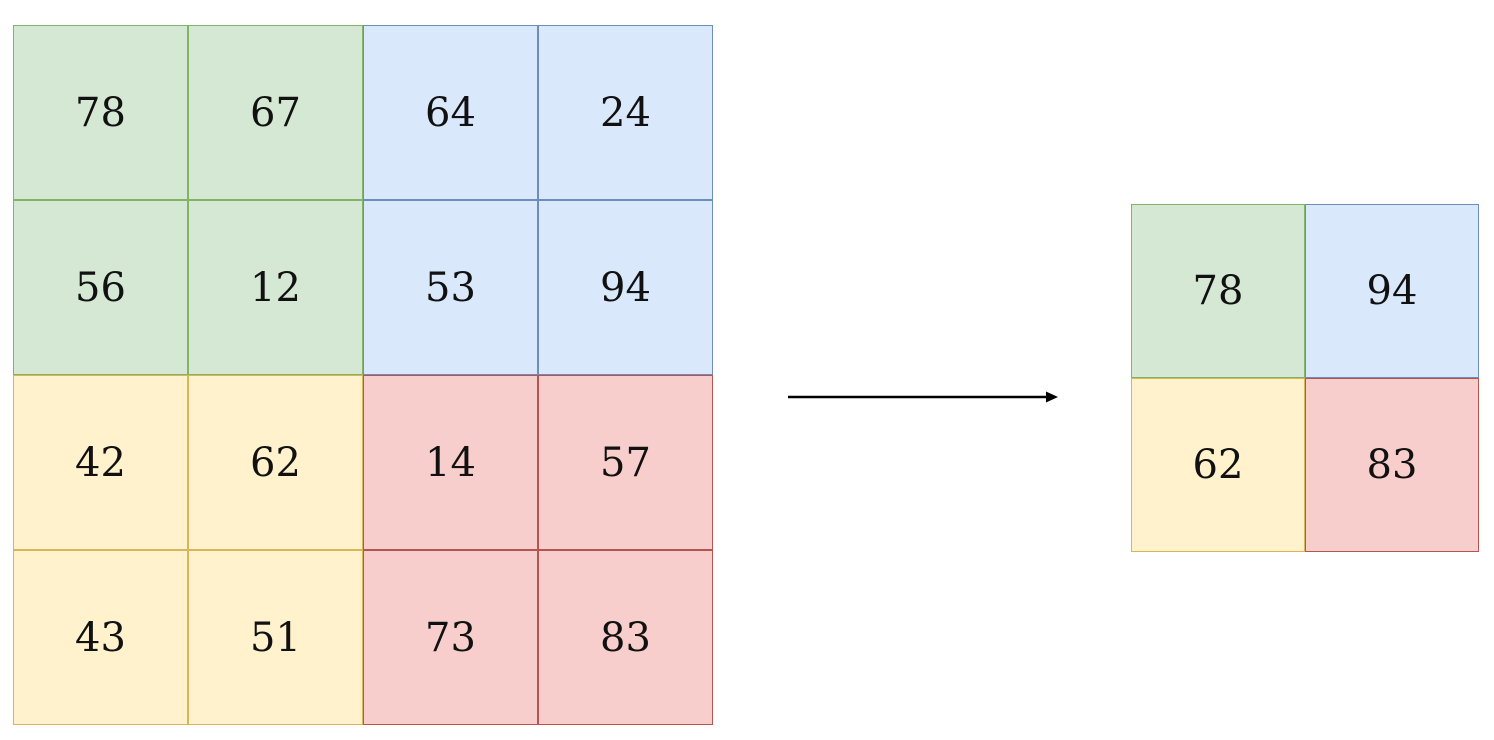 This screenshot has height=740, width=1494. What do you see at coordinates (275, 637) in the screenshot?
I see `input-cell-r4-c2: 51` at bounding box center [275, 637].